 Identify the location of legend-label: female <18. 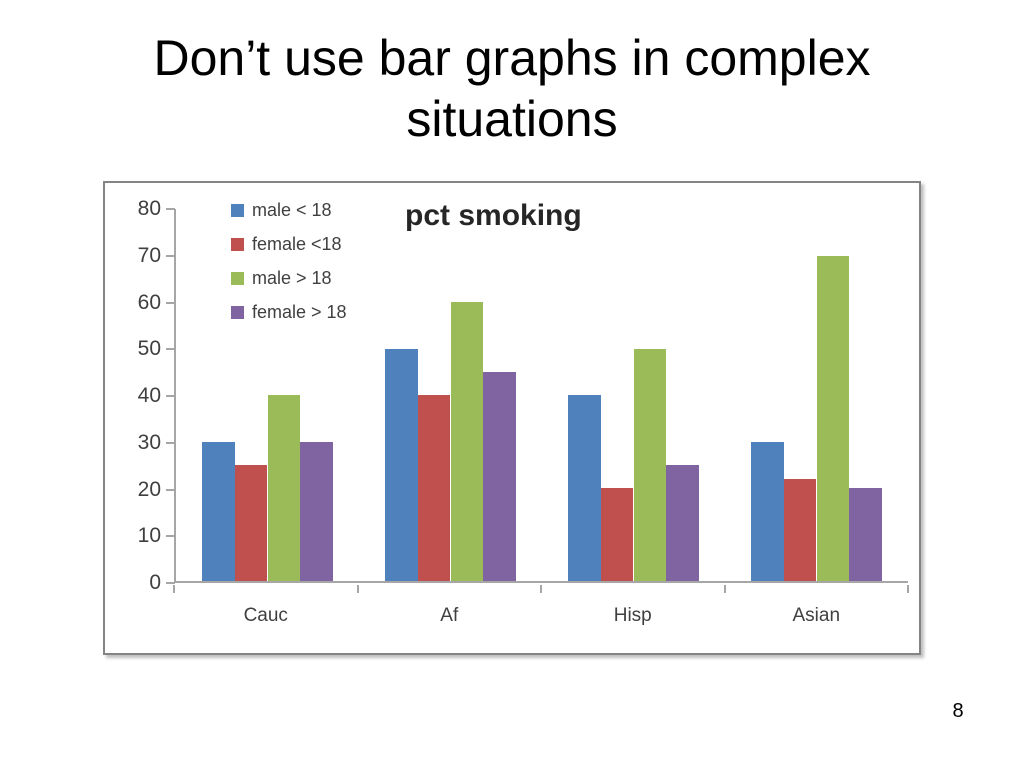
(297, 244).